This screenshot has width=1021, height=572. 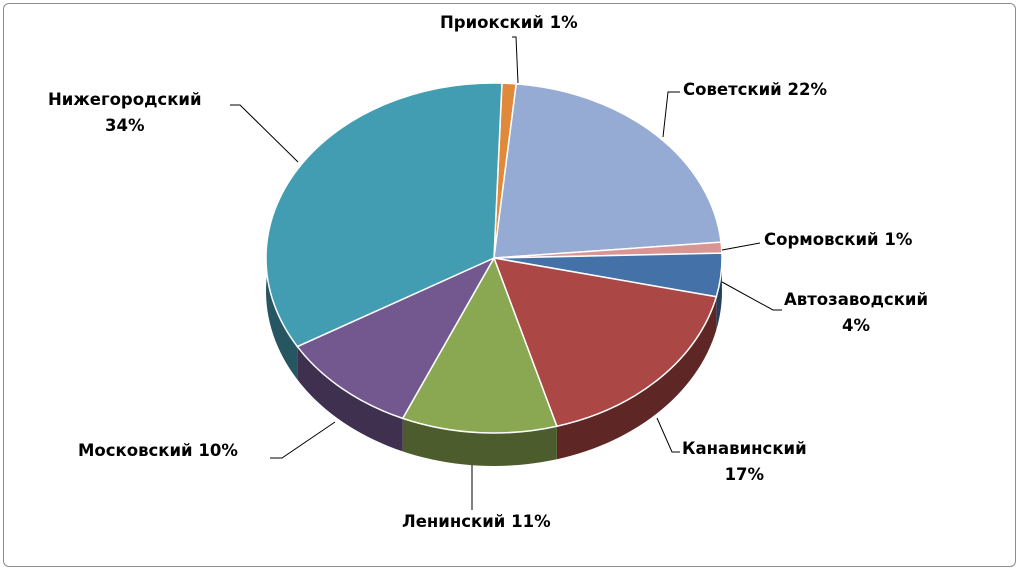 What do you see at coordinates (396, 338) in the screenshot?
I see `slice-6-Московский` at bounding box center [396, 338].